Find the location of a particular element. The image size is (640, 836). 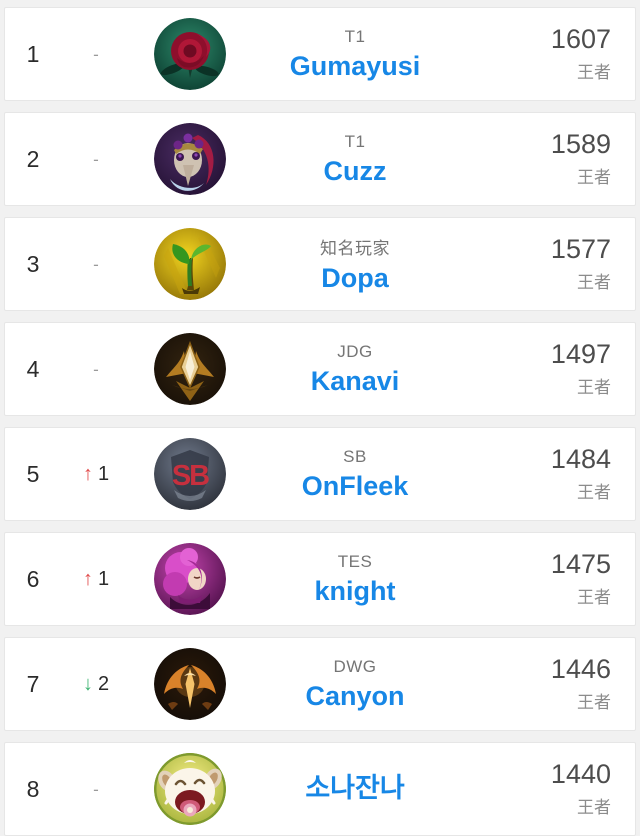

rank-change: ↓ 2 is located at coordinates (96, 684).